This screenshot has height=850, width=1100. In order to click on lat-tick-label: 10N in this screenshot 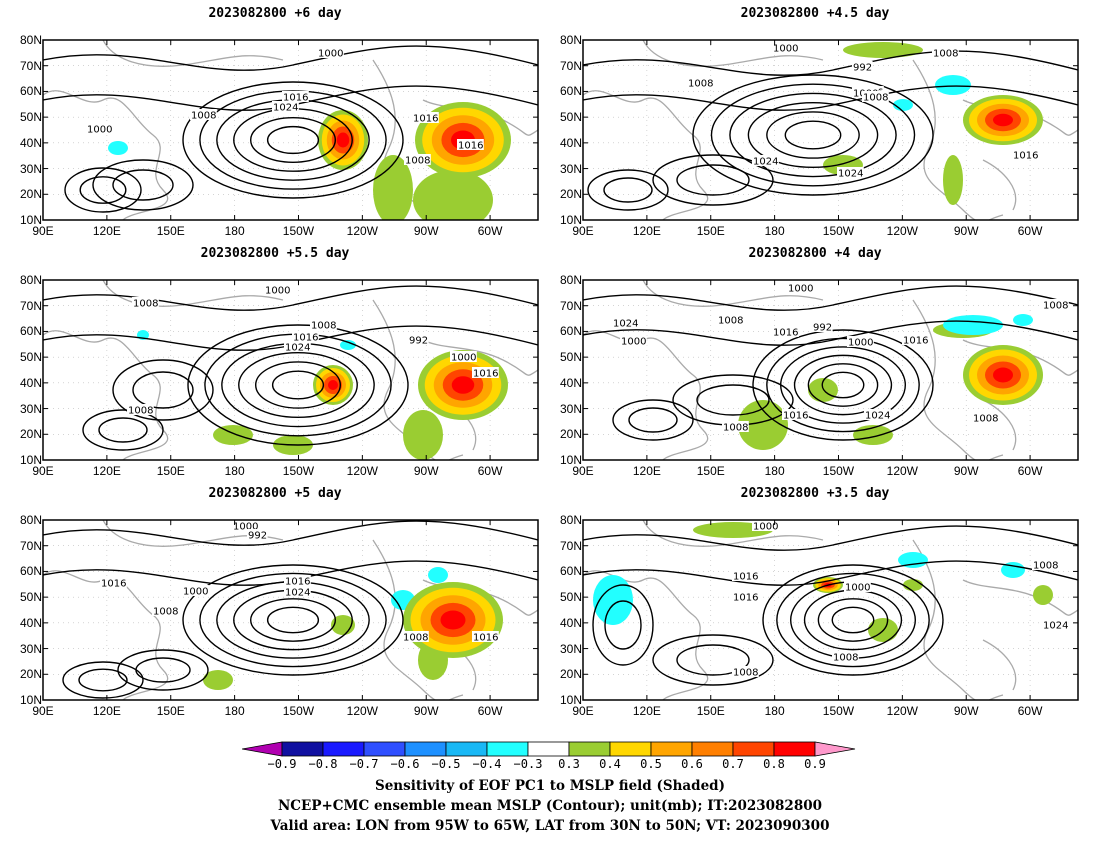, I will do `click(570, 700)`.